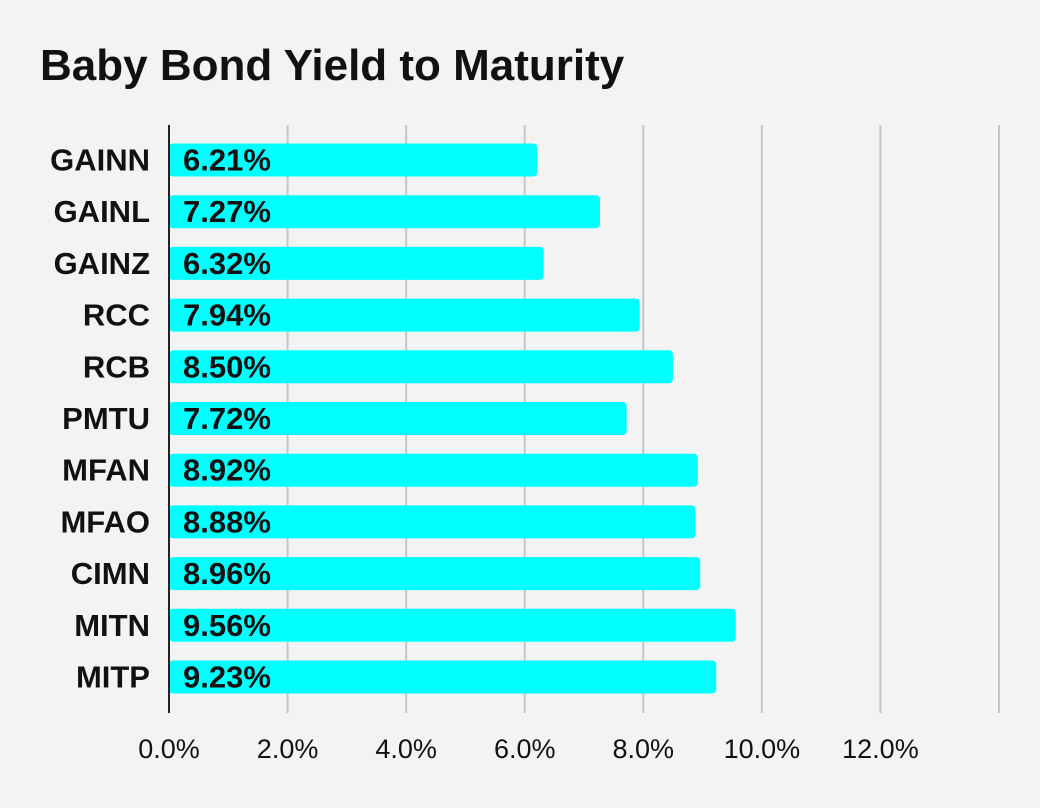  Describe the element at coordinates (105, 521) in the screenshot. I see `category-label: MFAO` at that location.